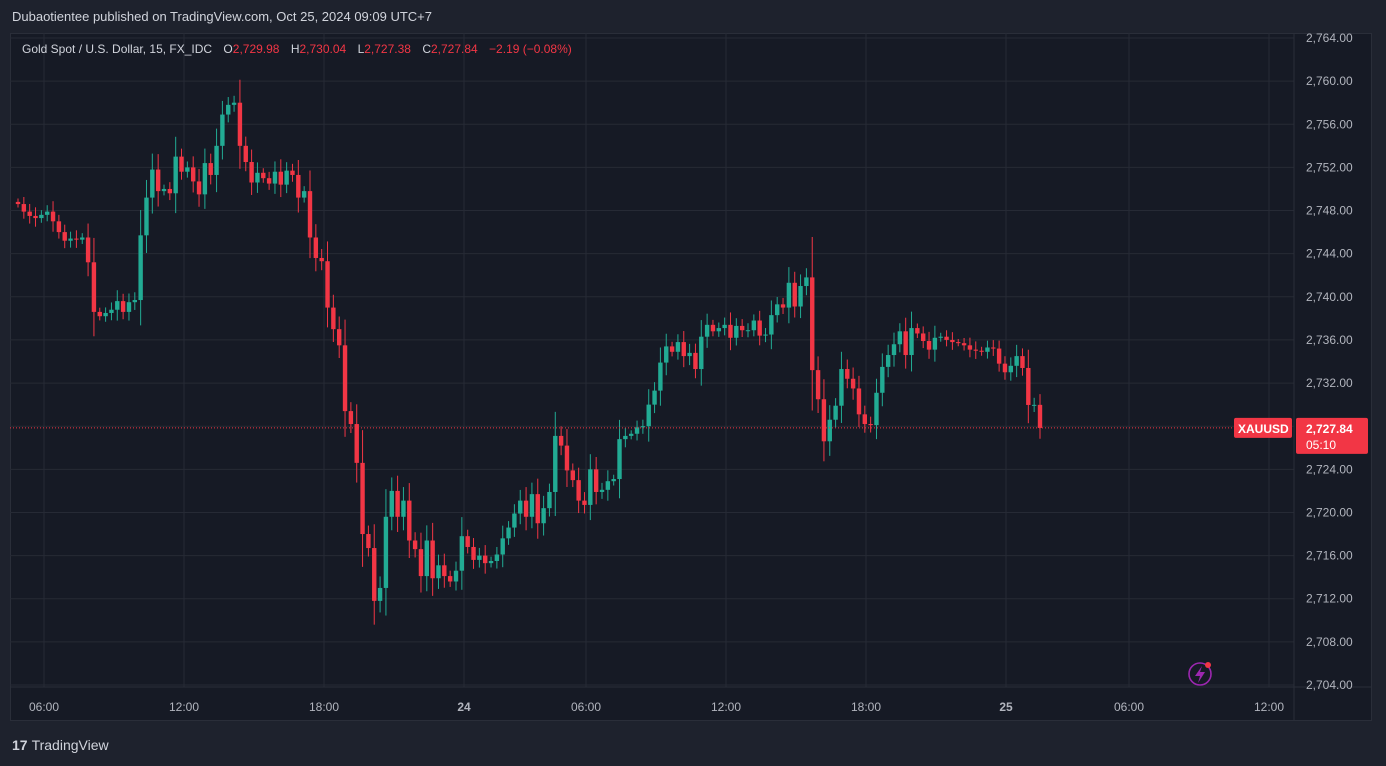 Image resolution: width=1386 pixels, height=766 pixels. What do you see at coordinates (70, 745) in the screenshot?
I see `brand-name: TradingView` at bounding box center [70, 745].